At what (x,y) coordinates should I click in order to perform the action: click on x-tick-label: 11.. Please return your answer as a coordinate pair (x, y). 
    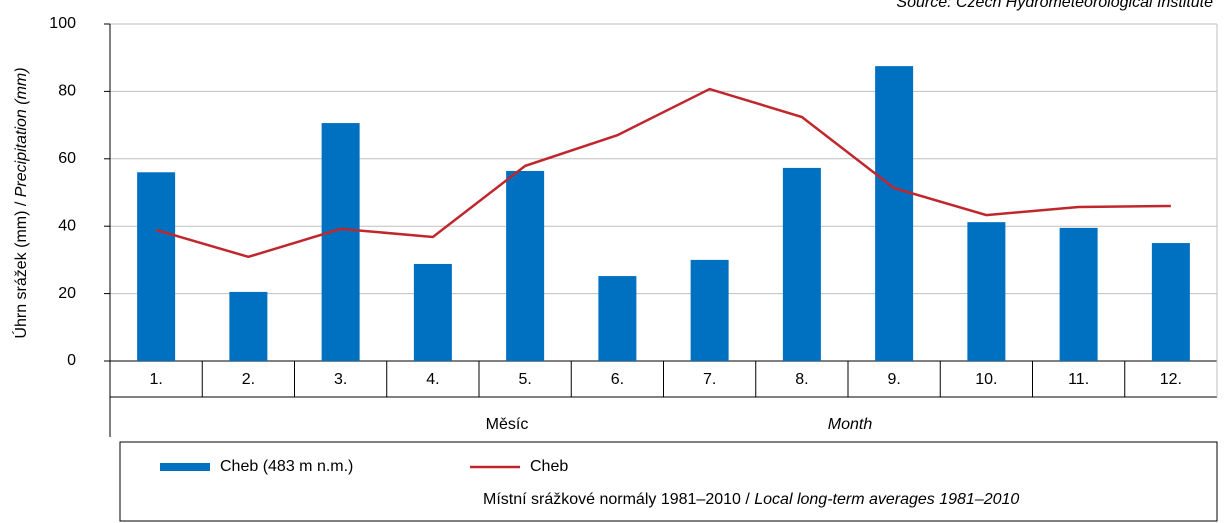
    Looking at the image, I should click on (1078, 379).